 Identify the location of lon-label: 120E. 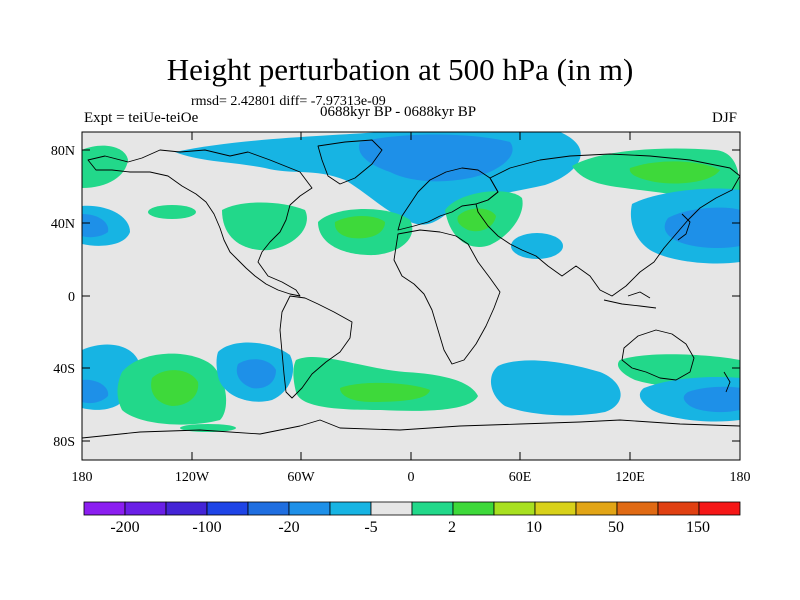
(630, 477).